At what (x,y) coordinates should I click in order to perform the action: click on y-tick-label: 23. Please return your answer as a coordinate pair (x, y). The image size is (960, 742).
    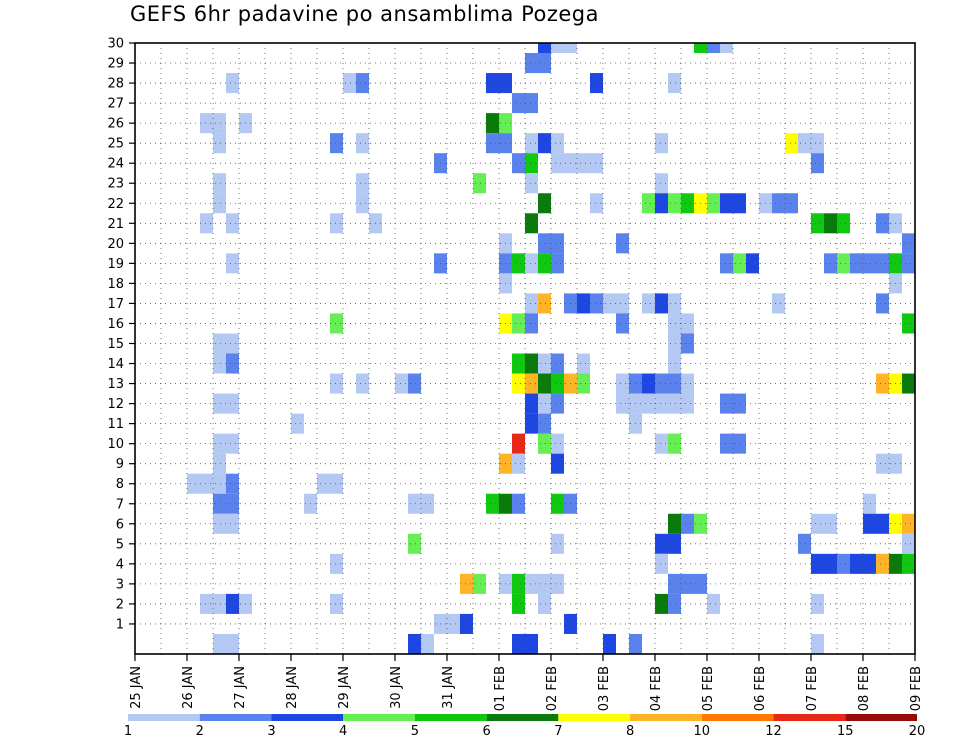
    Looking at the image, I should click on (115, 184).